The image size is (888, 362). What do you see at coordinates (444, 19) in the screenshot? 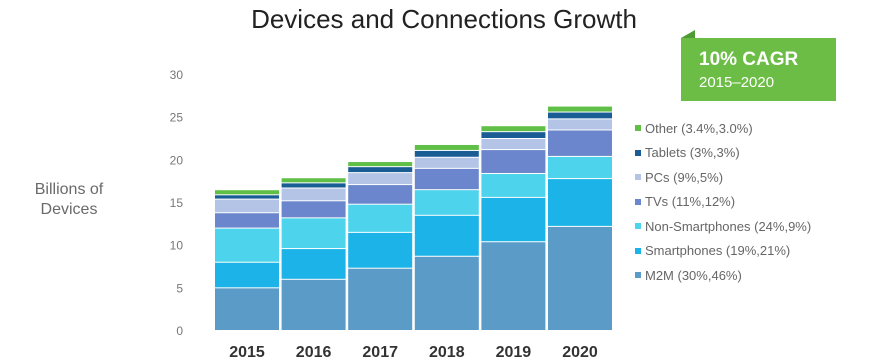
I see `chart-title: Devices and Connections Growth` at bounding box center [444, 19].